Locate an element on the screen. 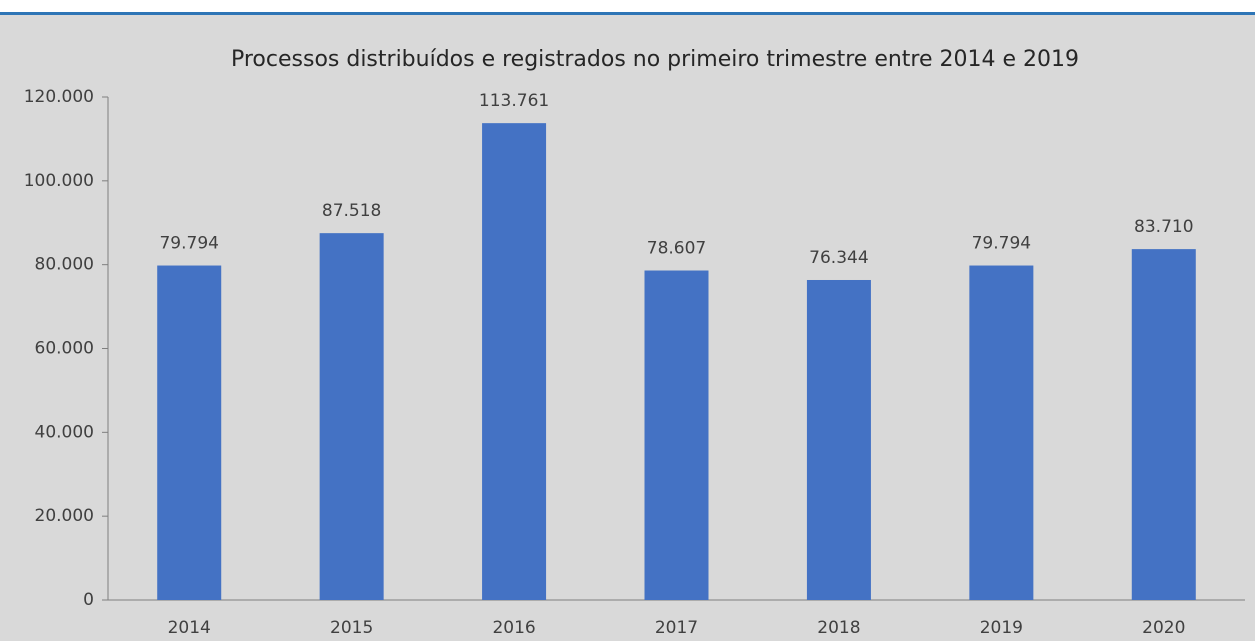  y-tick-label: 0 is located at coordinates (88, 600).